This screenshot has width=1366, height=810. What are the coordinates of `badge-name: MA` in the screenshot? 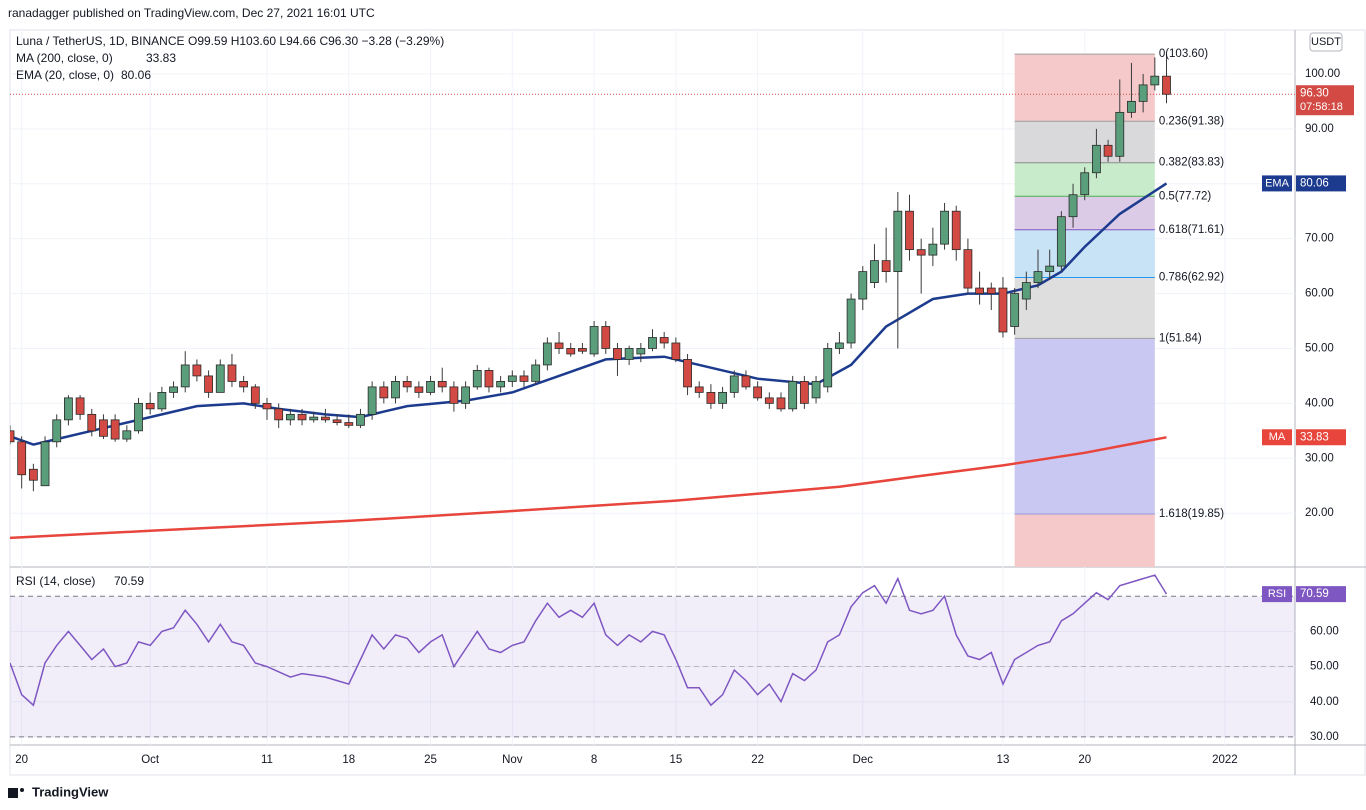 It's located at (1277, 437).